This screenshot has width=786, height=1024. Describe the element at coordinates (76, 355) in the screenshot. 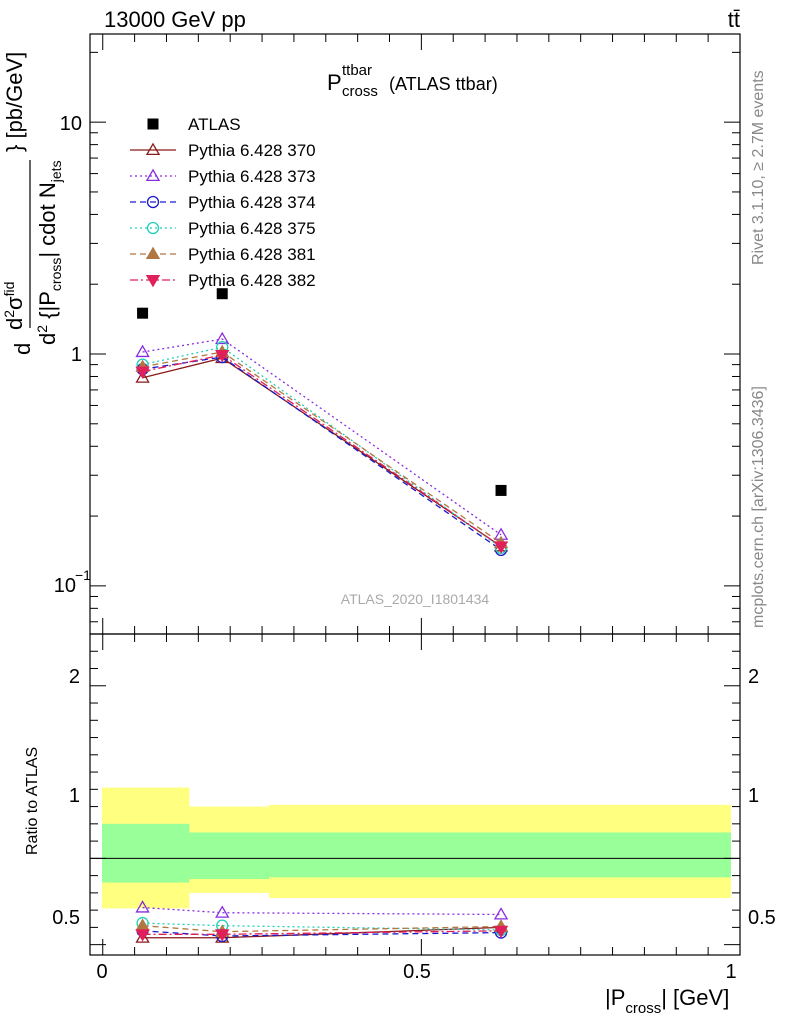

I see `main-y-tick-label: 1` at that location.